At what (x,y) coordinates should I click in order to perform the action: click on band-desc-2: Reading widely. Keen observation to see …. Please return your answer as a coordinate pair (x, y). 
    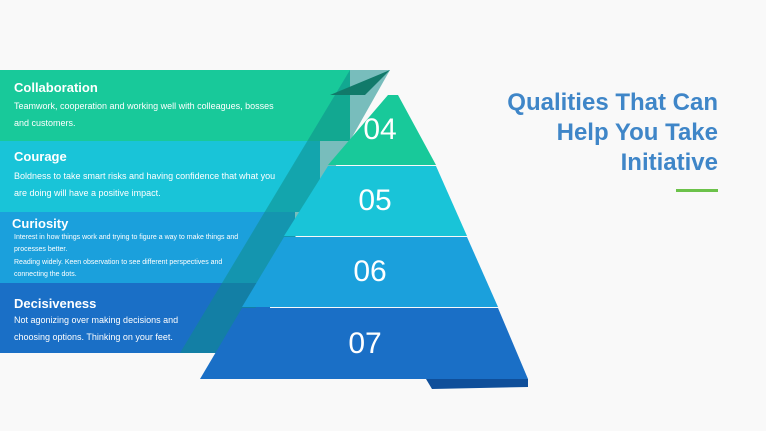
    Looking at the image, I should click on (118, 268).